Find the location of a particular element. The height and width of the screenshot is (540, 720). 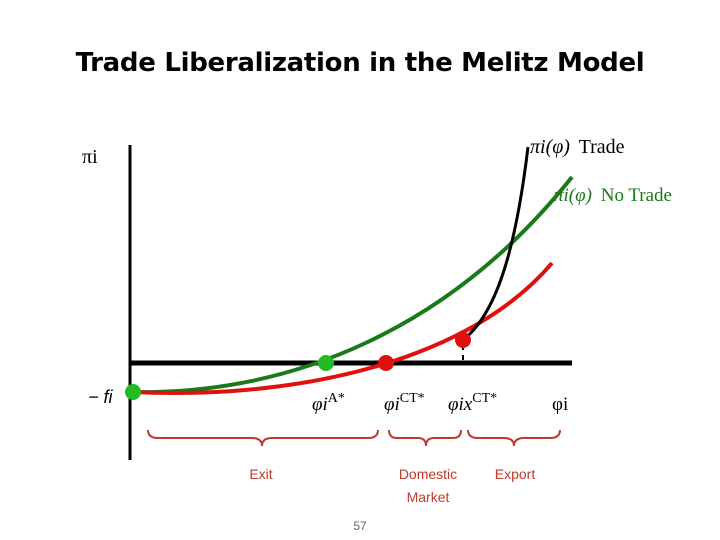

y-intercept-label: − fi is located at coordinates (101, 397).